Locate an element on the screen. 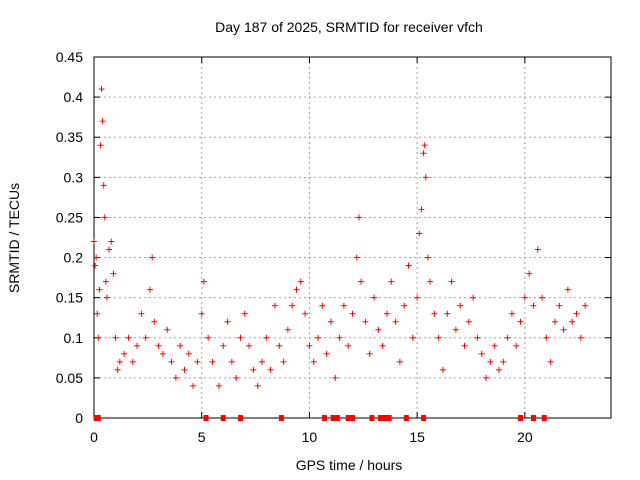  y-tick-label: 0.45 is located at coordinates (69, 57).